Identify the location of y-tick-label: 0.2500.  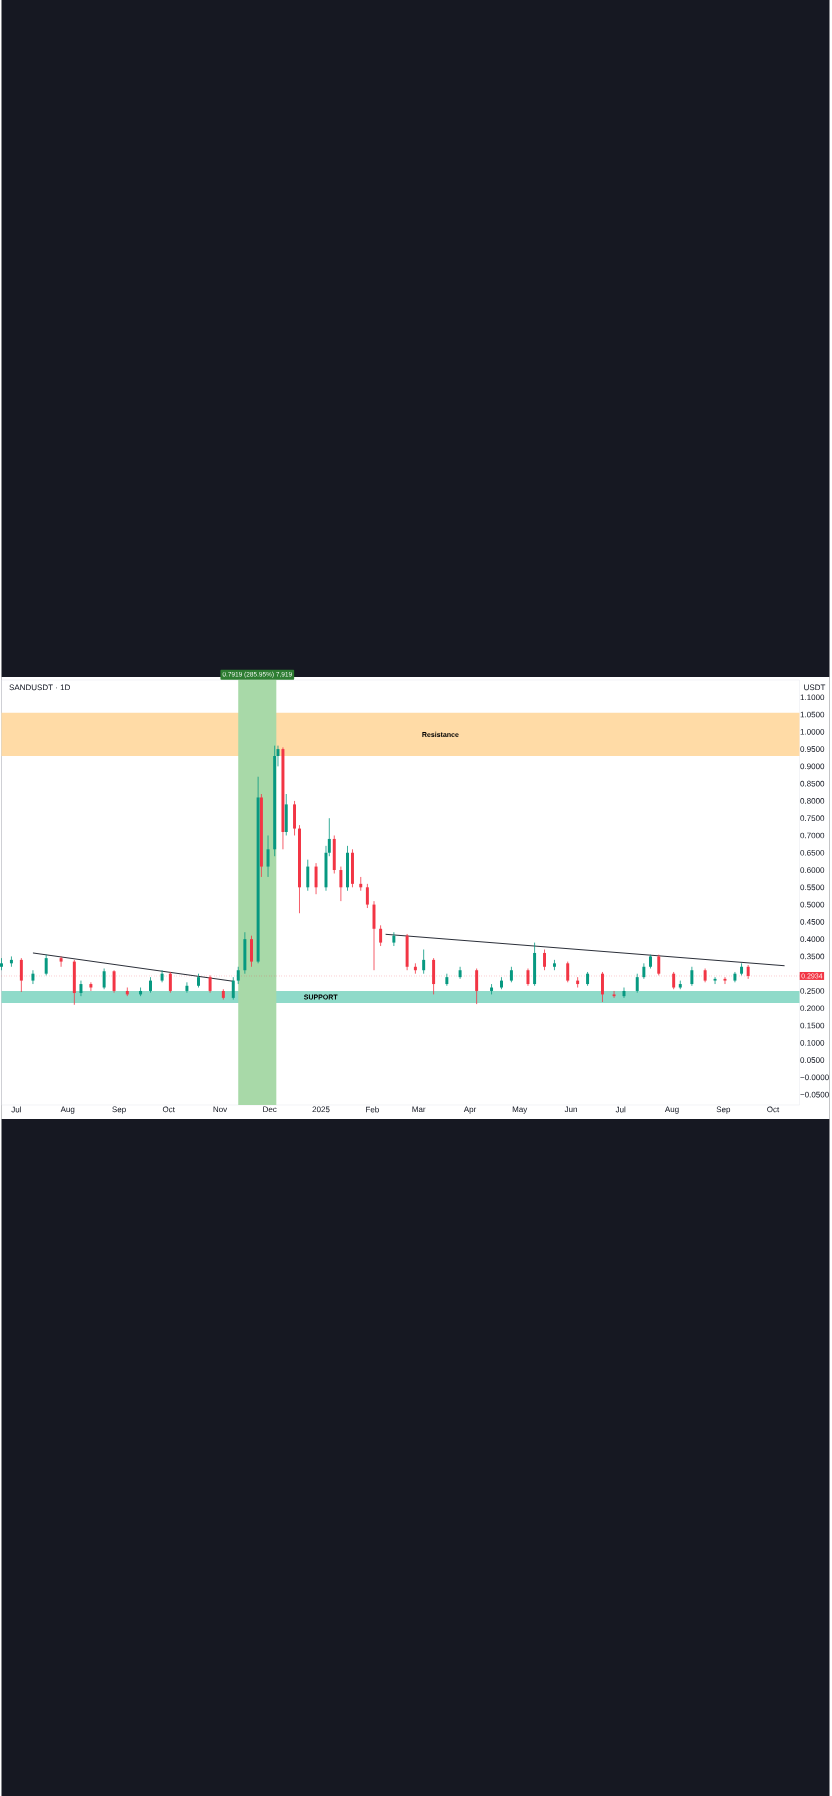
(812, 991).